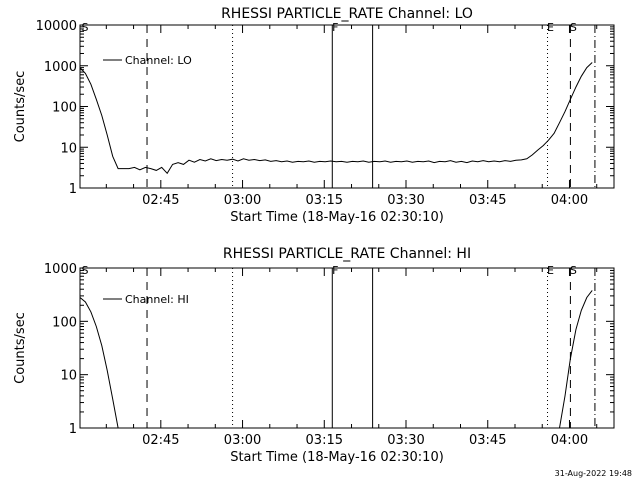 The height and width of the screenshot is (485, 640). I want to click on legend-label: Channel: LO, so click(158, 60).